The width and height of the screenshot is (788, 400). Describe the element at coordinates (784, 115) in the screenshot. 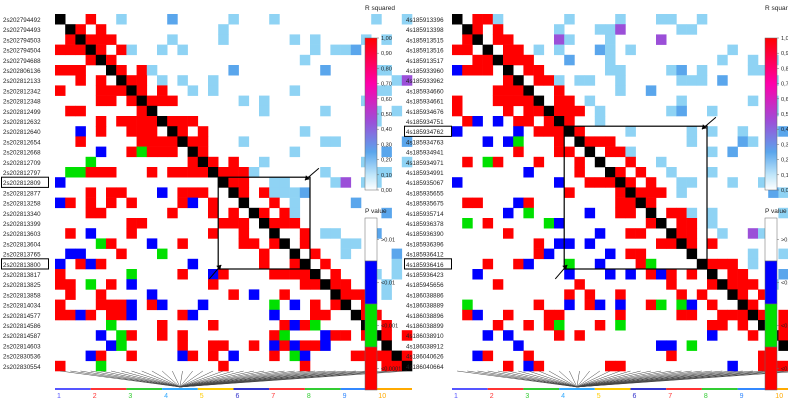

I see `r2-tick-label: 0,50` at that location.